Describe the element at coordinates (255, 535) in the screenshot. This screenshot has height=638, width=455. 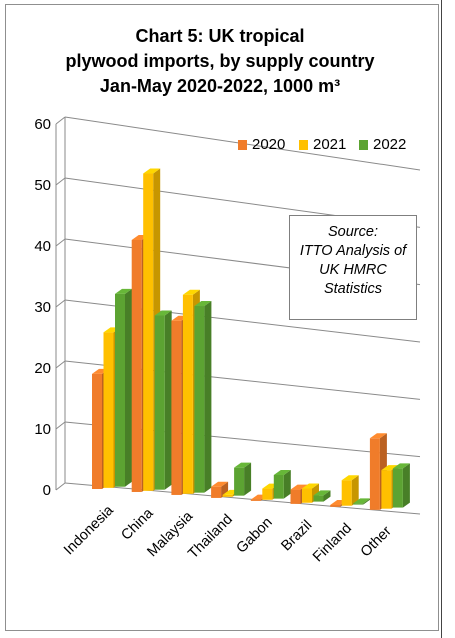
I see `x-tick-label-gabon: Gabon` at that location.